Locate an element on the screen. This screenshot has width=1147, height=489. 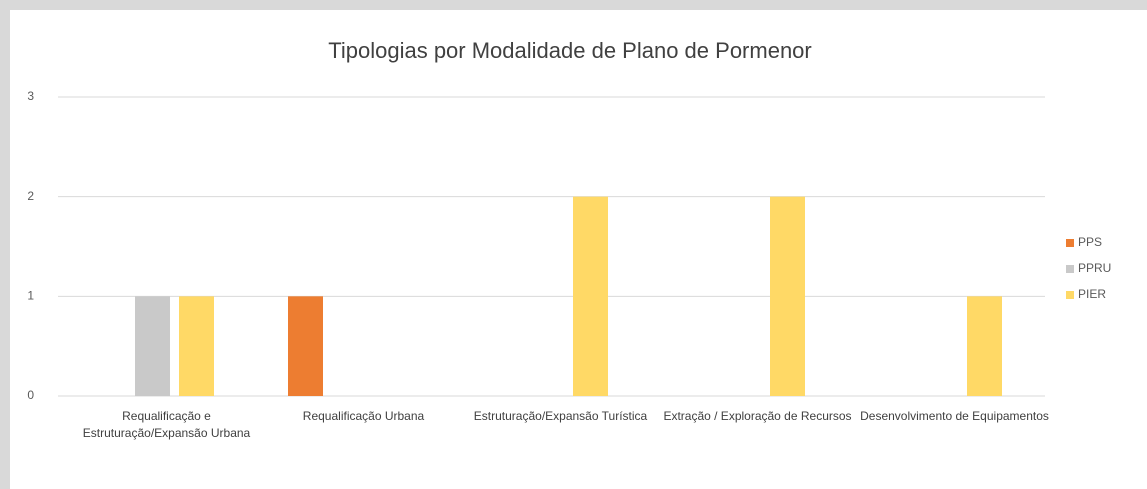
y-tick-label: 3 is located at coordinates (30, 96).